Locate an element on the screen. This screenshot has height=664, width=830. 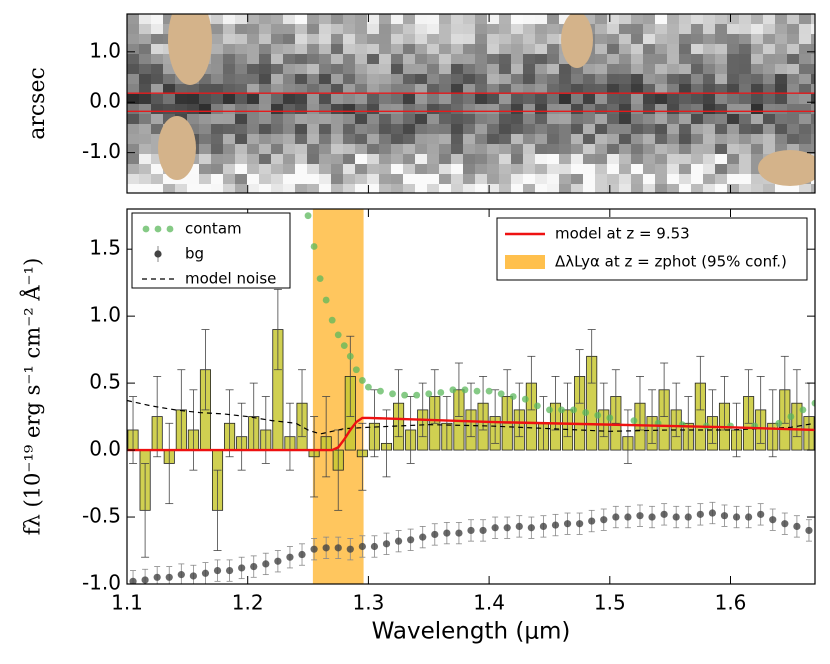
legend-label: bg is located at coordinates (194, 254).